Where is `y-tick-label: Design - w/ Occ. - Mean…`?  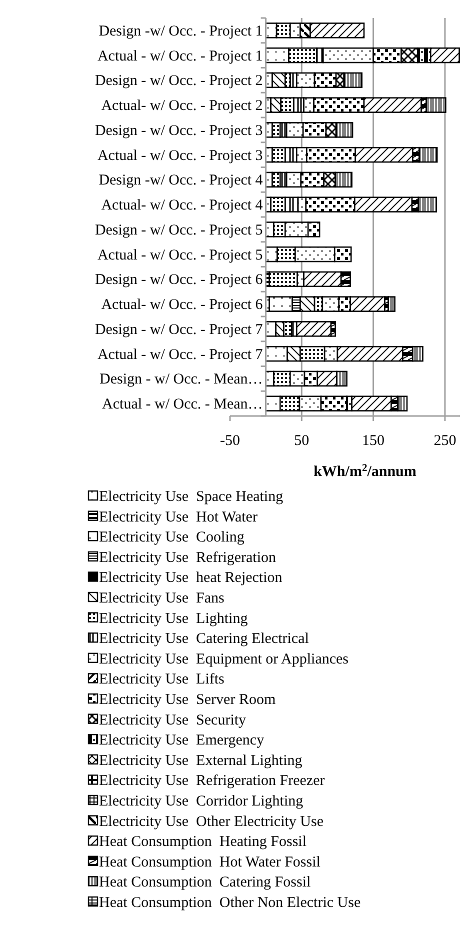
y-tick-label: Design - w/ Occ. - Mean… is located at coordinates (181, 380).